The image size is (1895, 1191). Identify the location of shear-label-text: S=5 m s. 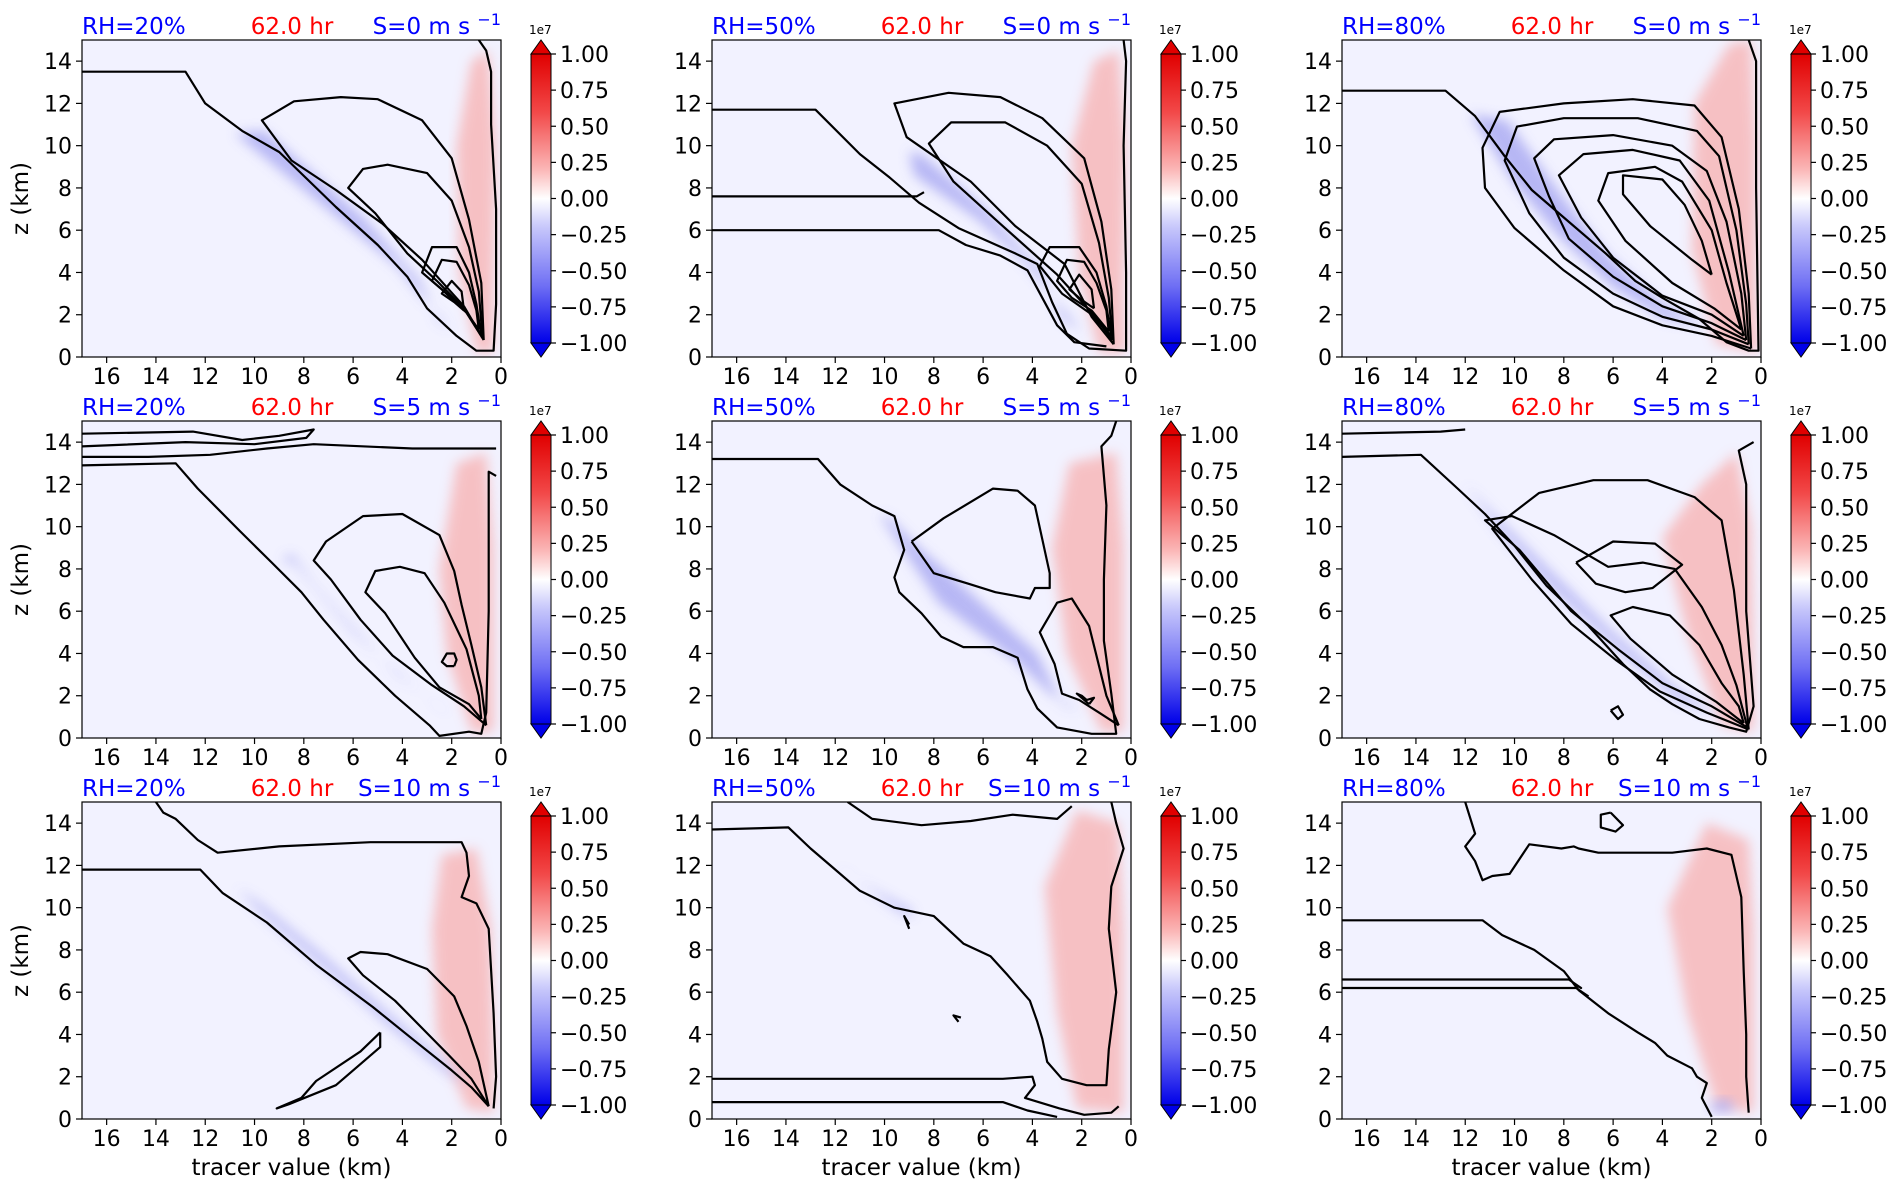
(1055, 408).